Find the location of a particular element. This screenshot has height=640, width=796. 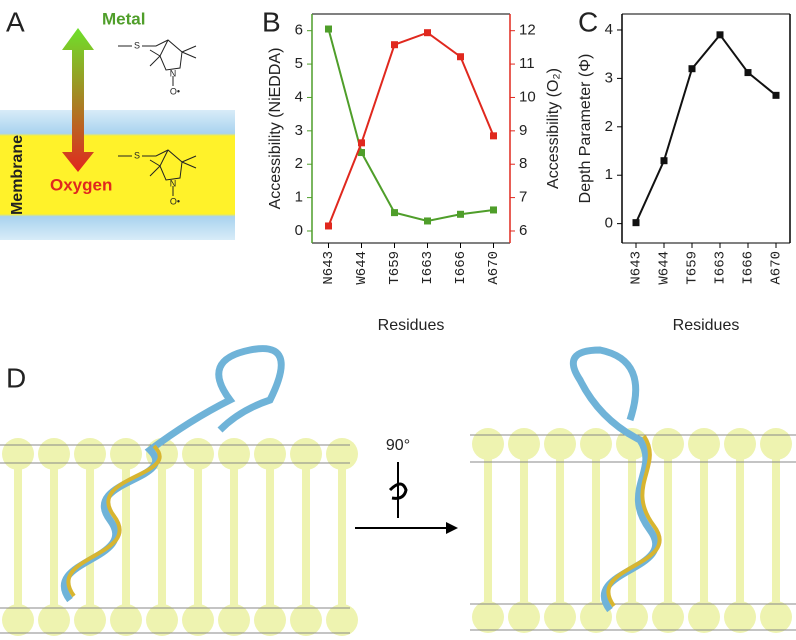

y-tick-label: 5 is located at coordinates (299, 63).